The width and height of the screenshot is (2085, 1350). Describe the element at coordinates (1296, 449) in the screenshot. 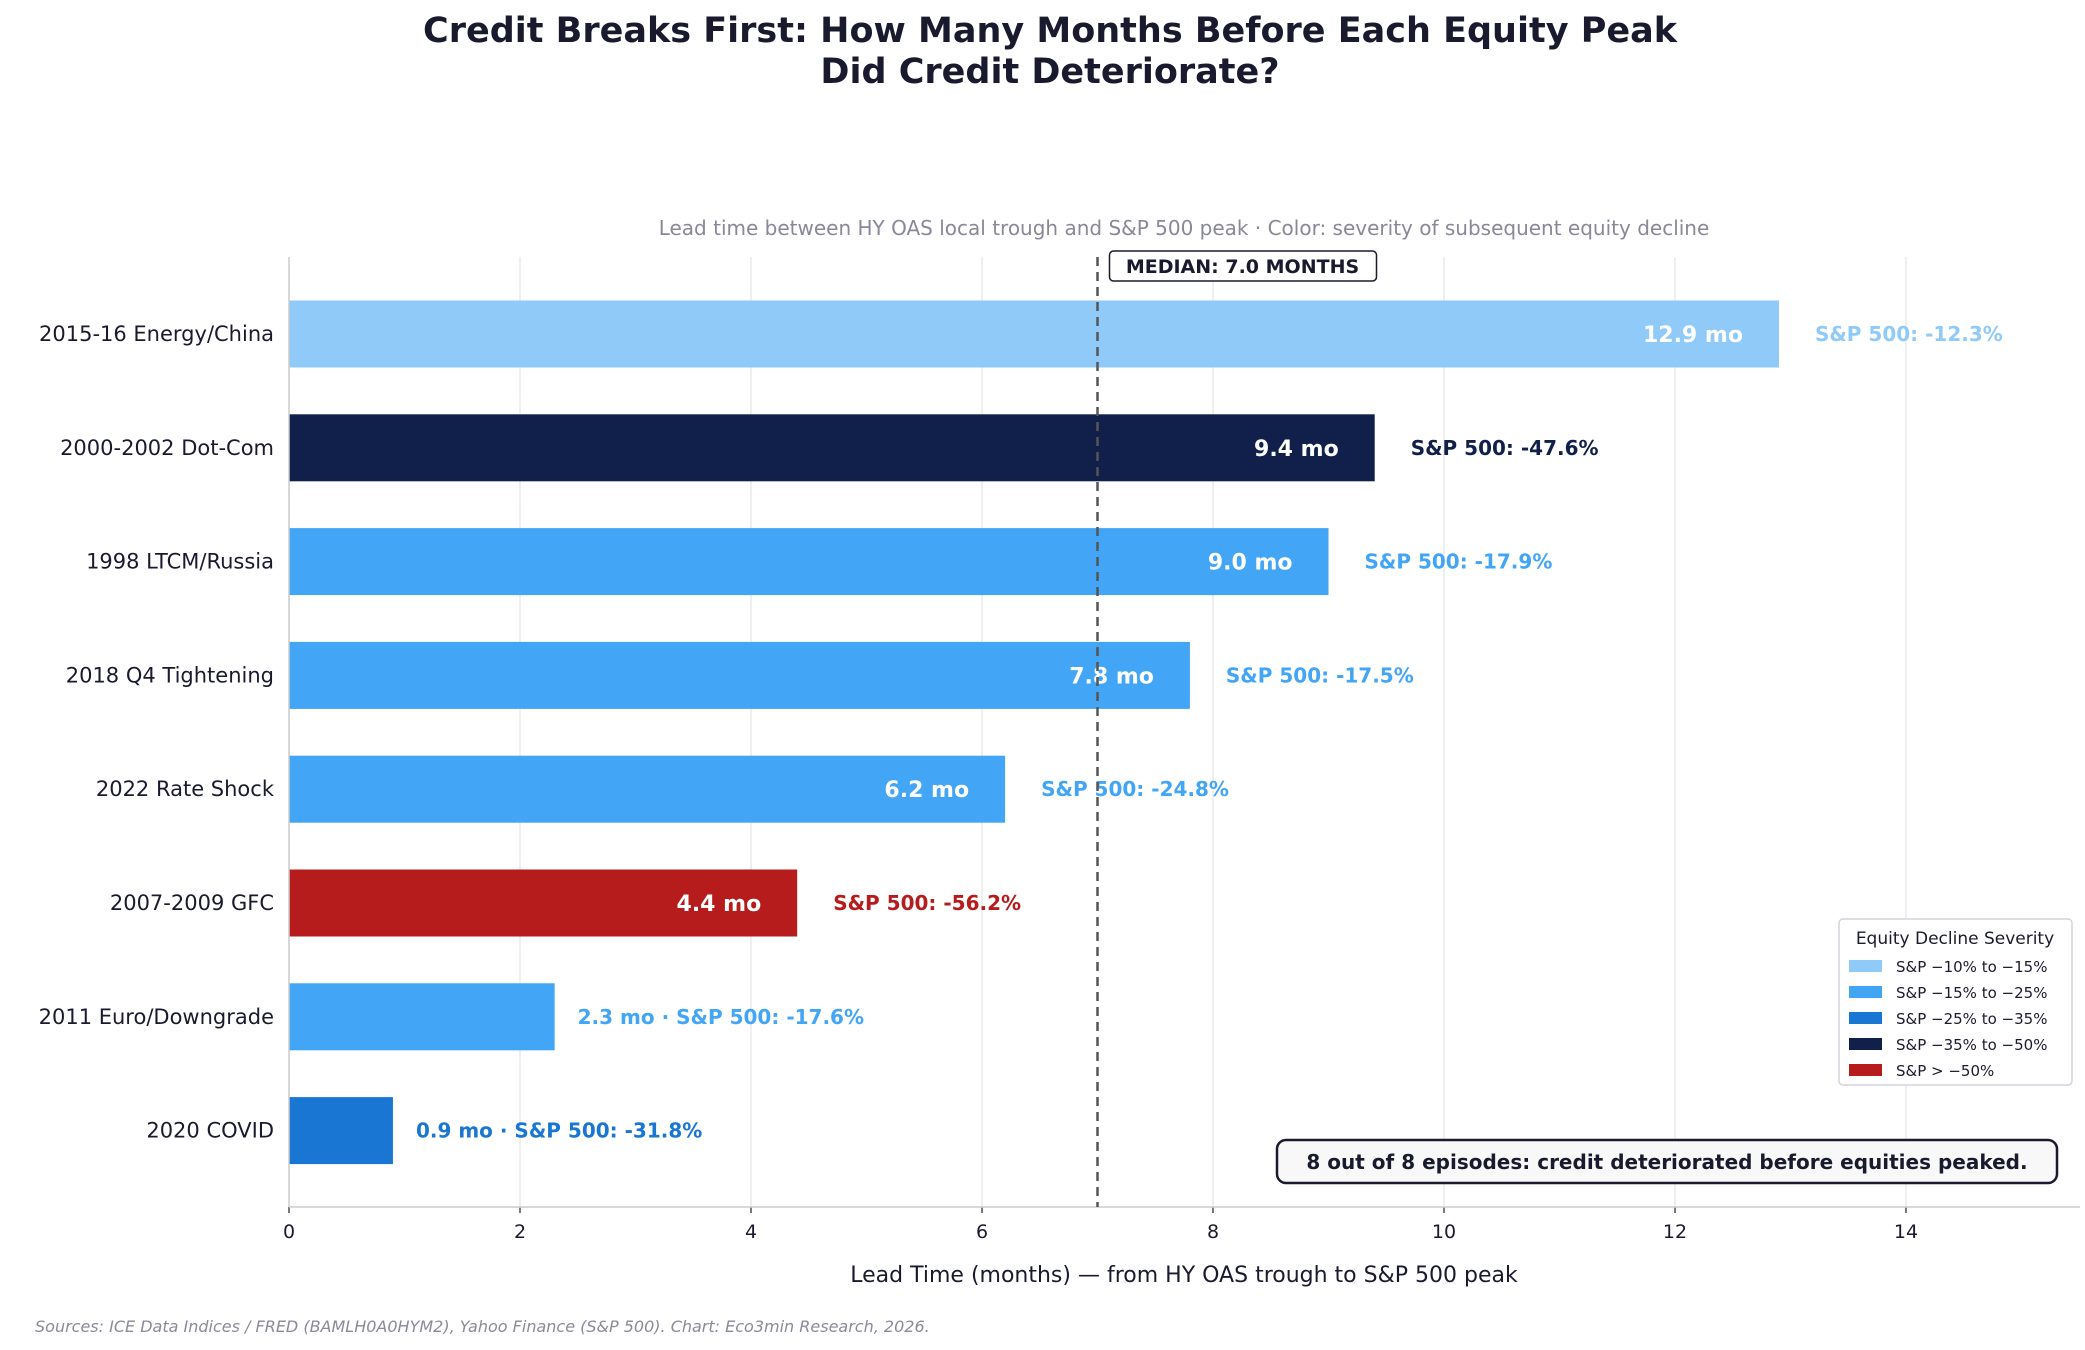

I see `value-label: 9.4 mo` at that location.